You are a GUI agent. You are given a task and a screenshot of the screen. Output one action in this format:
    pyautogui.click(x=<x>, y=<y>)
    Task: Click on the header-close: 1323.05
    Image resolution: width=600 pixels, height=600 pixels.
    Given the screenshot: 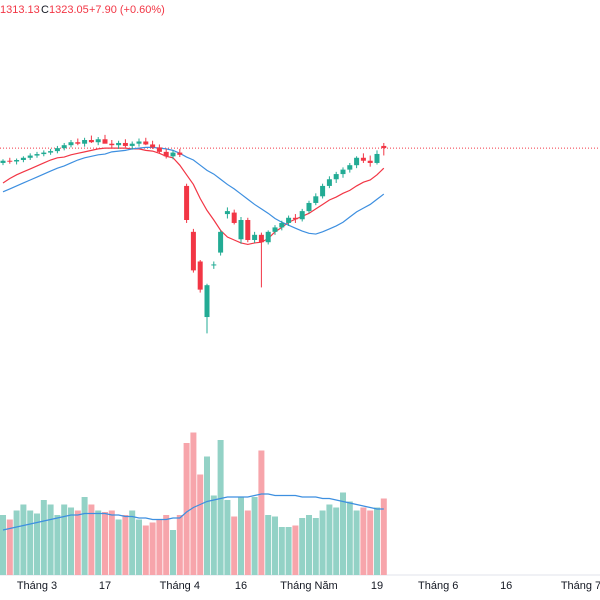 What is the action you would take?
    pyautogui.click(x=69, y=10)
    